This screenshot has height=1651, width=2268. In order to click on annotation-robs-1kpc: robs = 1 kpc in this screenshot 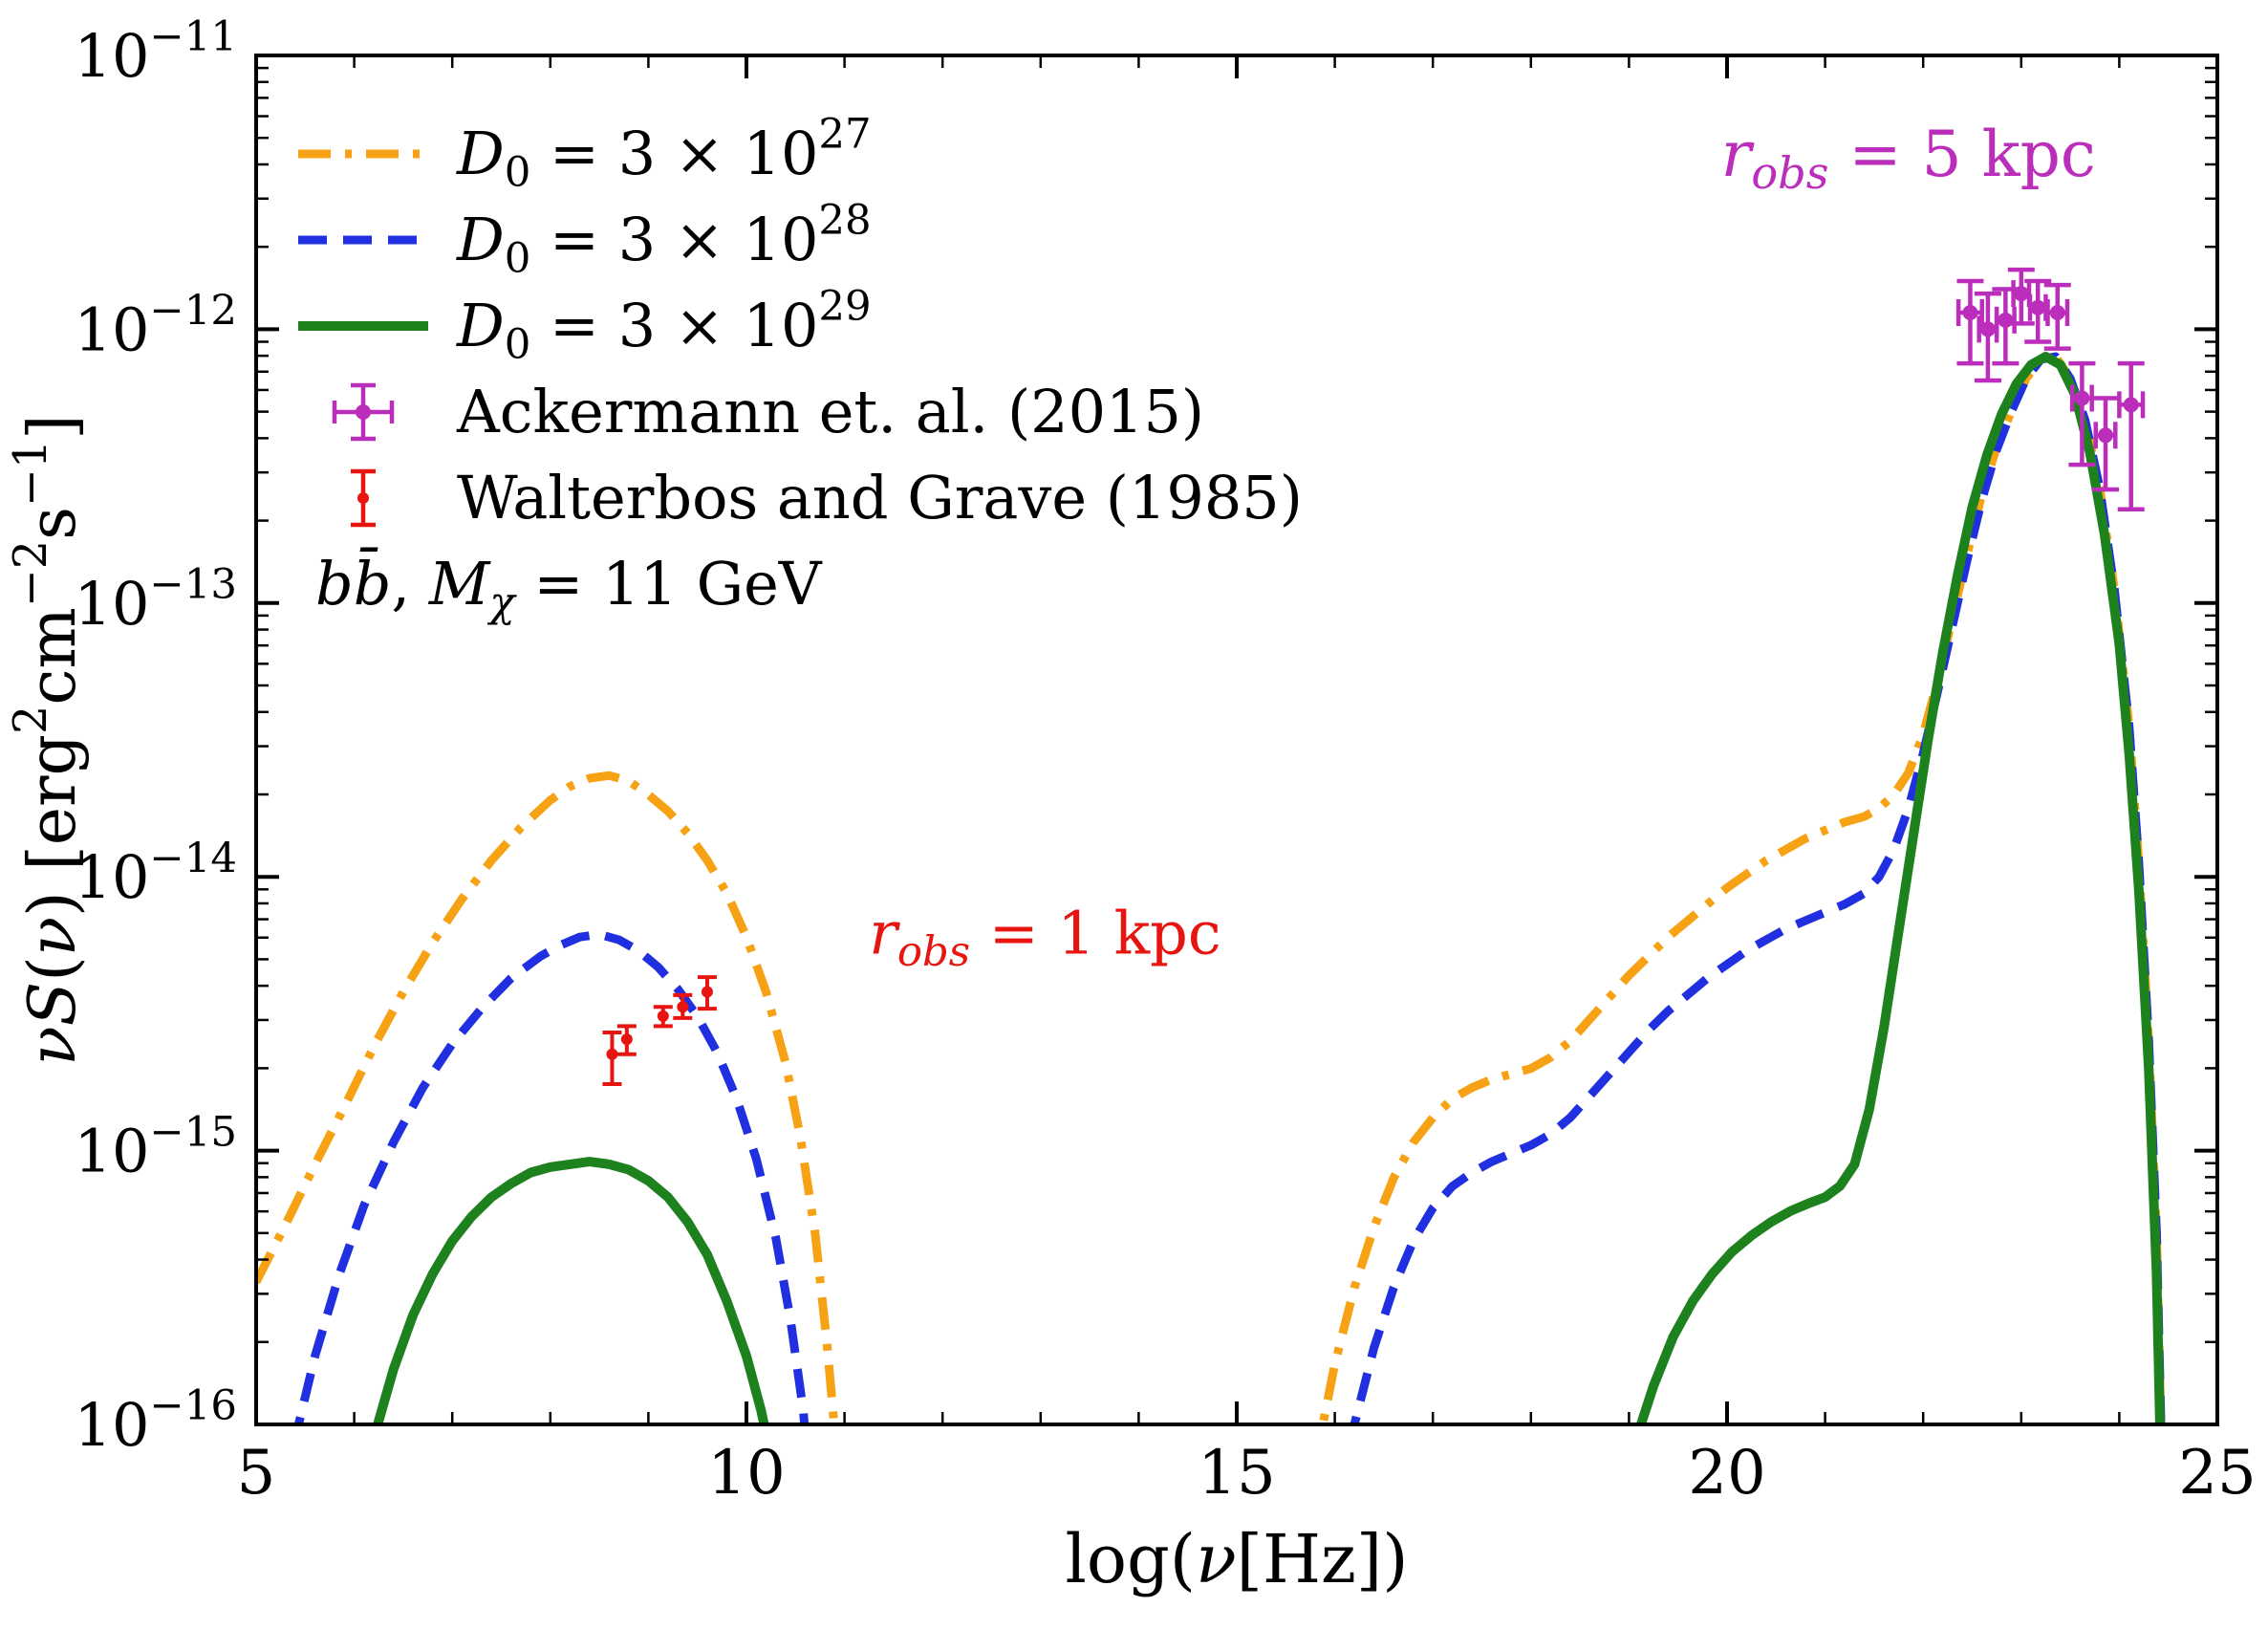, I will do `click(1044, 936)`.